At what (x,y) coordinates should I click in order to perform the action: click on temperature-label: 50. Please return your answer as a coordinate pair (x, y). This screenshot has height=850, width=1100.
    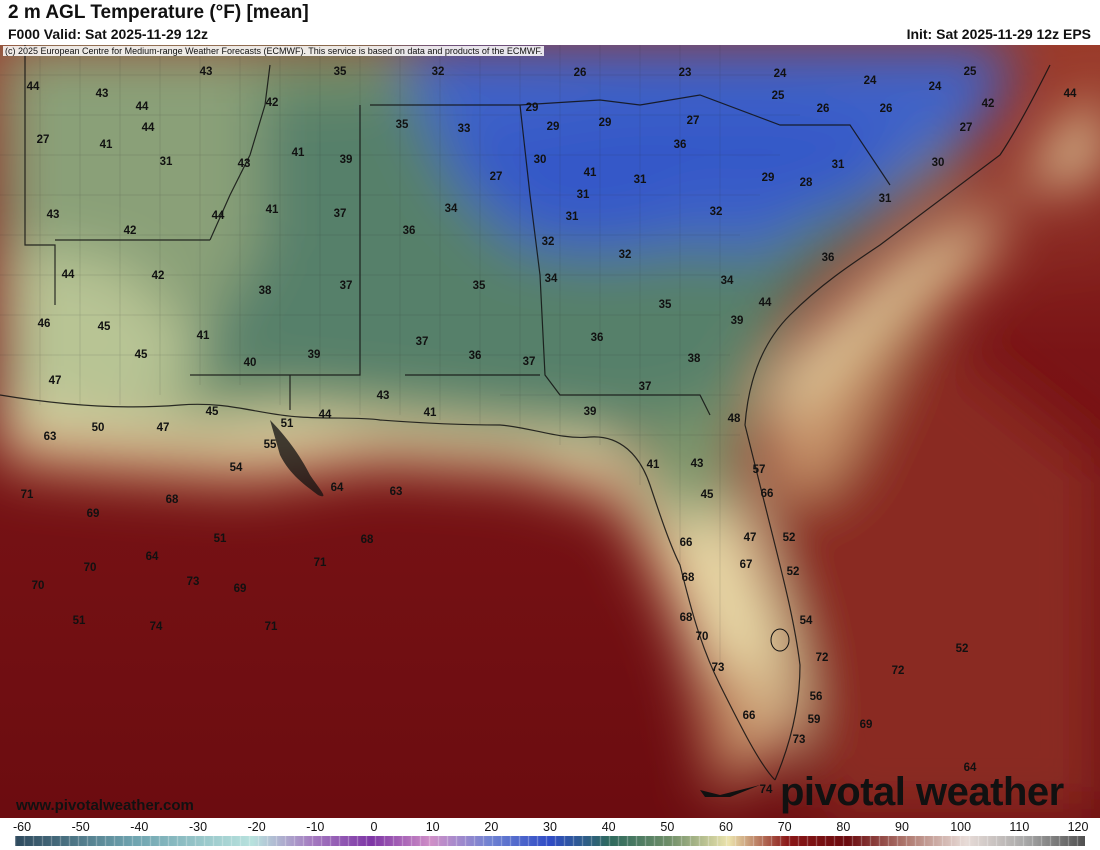
    Looking at the image, I should click on (98, 428).